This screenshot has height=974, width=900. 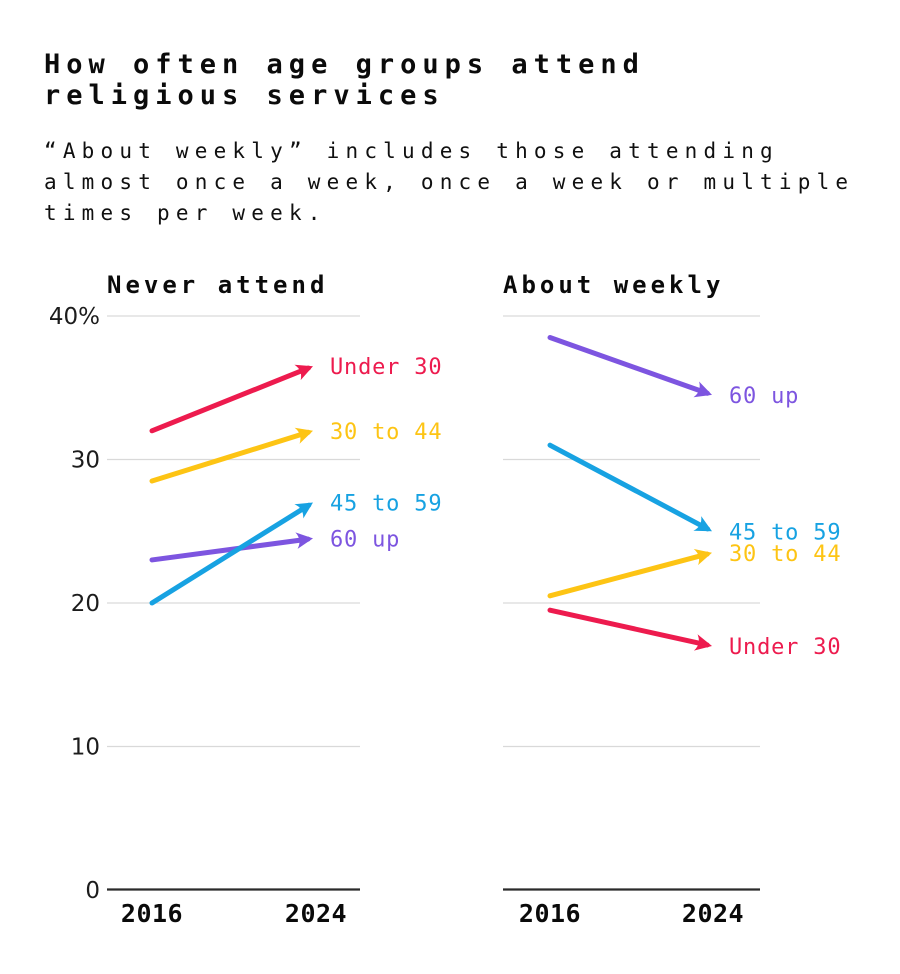 What do you see at coordinates (613, 285) in the screenshot?
I see `panel-title-about-weekly: About weekly` at bounding box center [613, 285].